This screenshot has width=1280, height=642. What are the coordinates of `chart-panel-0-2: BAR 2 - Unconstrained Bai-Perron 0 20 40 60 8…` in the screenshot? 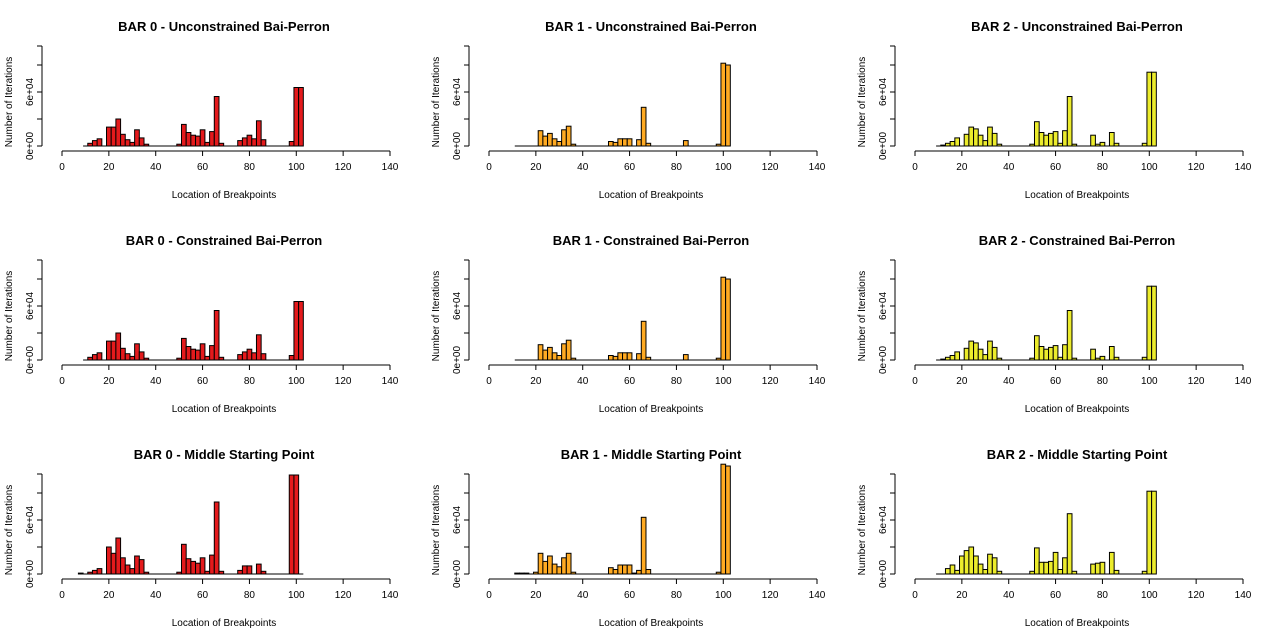 It's located at (1054, 110).